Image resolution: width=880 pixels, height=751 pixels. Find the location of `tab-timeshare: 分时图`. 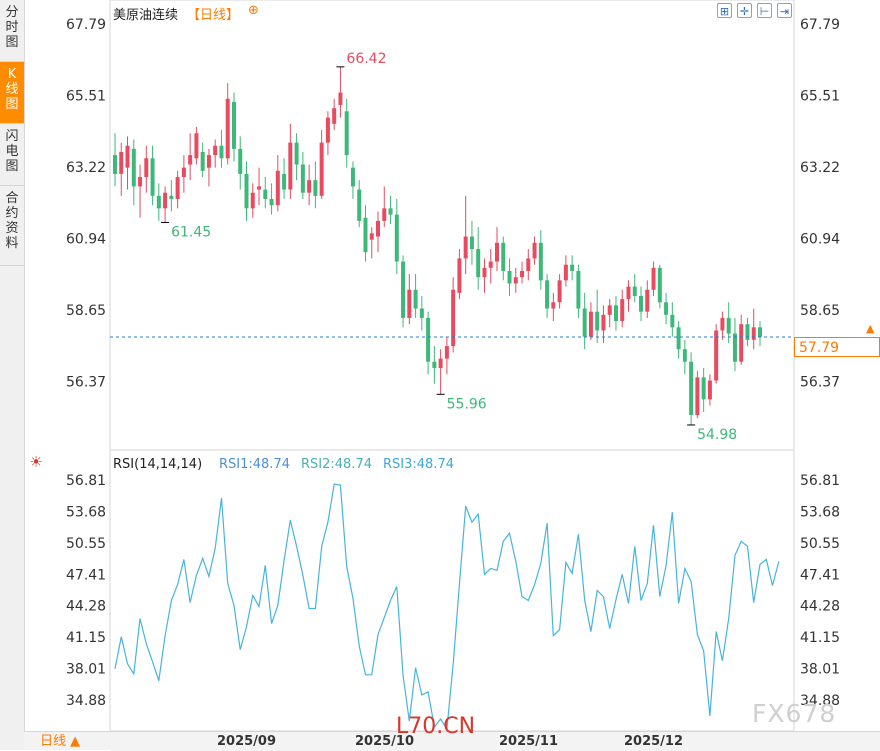

tab-timeshare: 分时图 is located at coordinates (12, 31).